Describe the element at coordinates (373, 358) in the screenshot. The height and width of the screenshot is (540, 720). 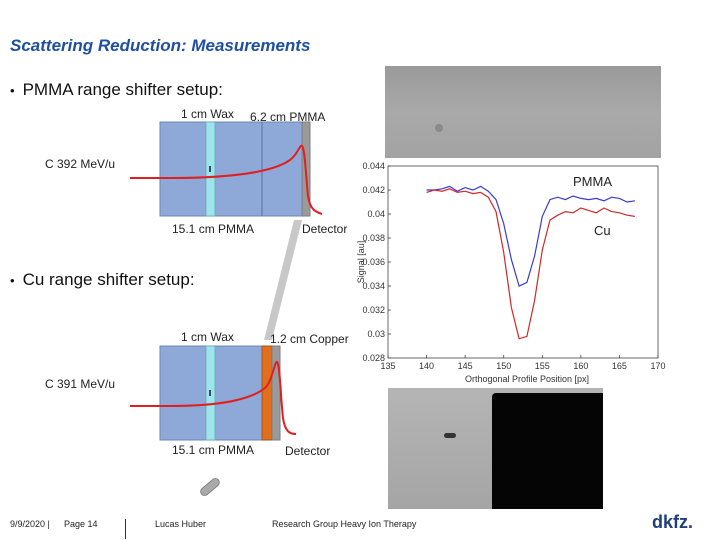
I see `y-tick-label: 0.028` at that location.